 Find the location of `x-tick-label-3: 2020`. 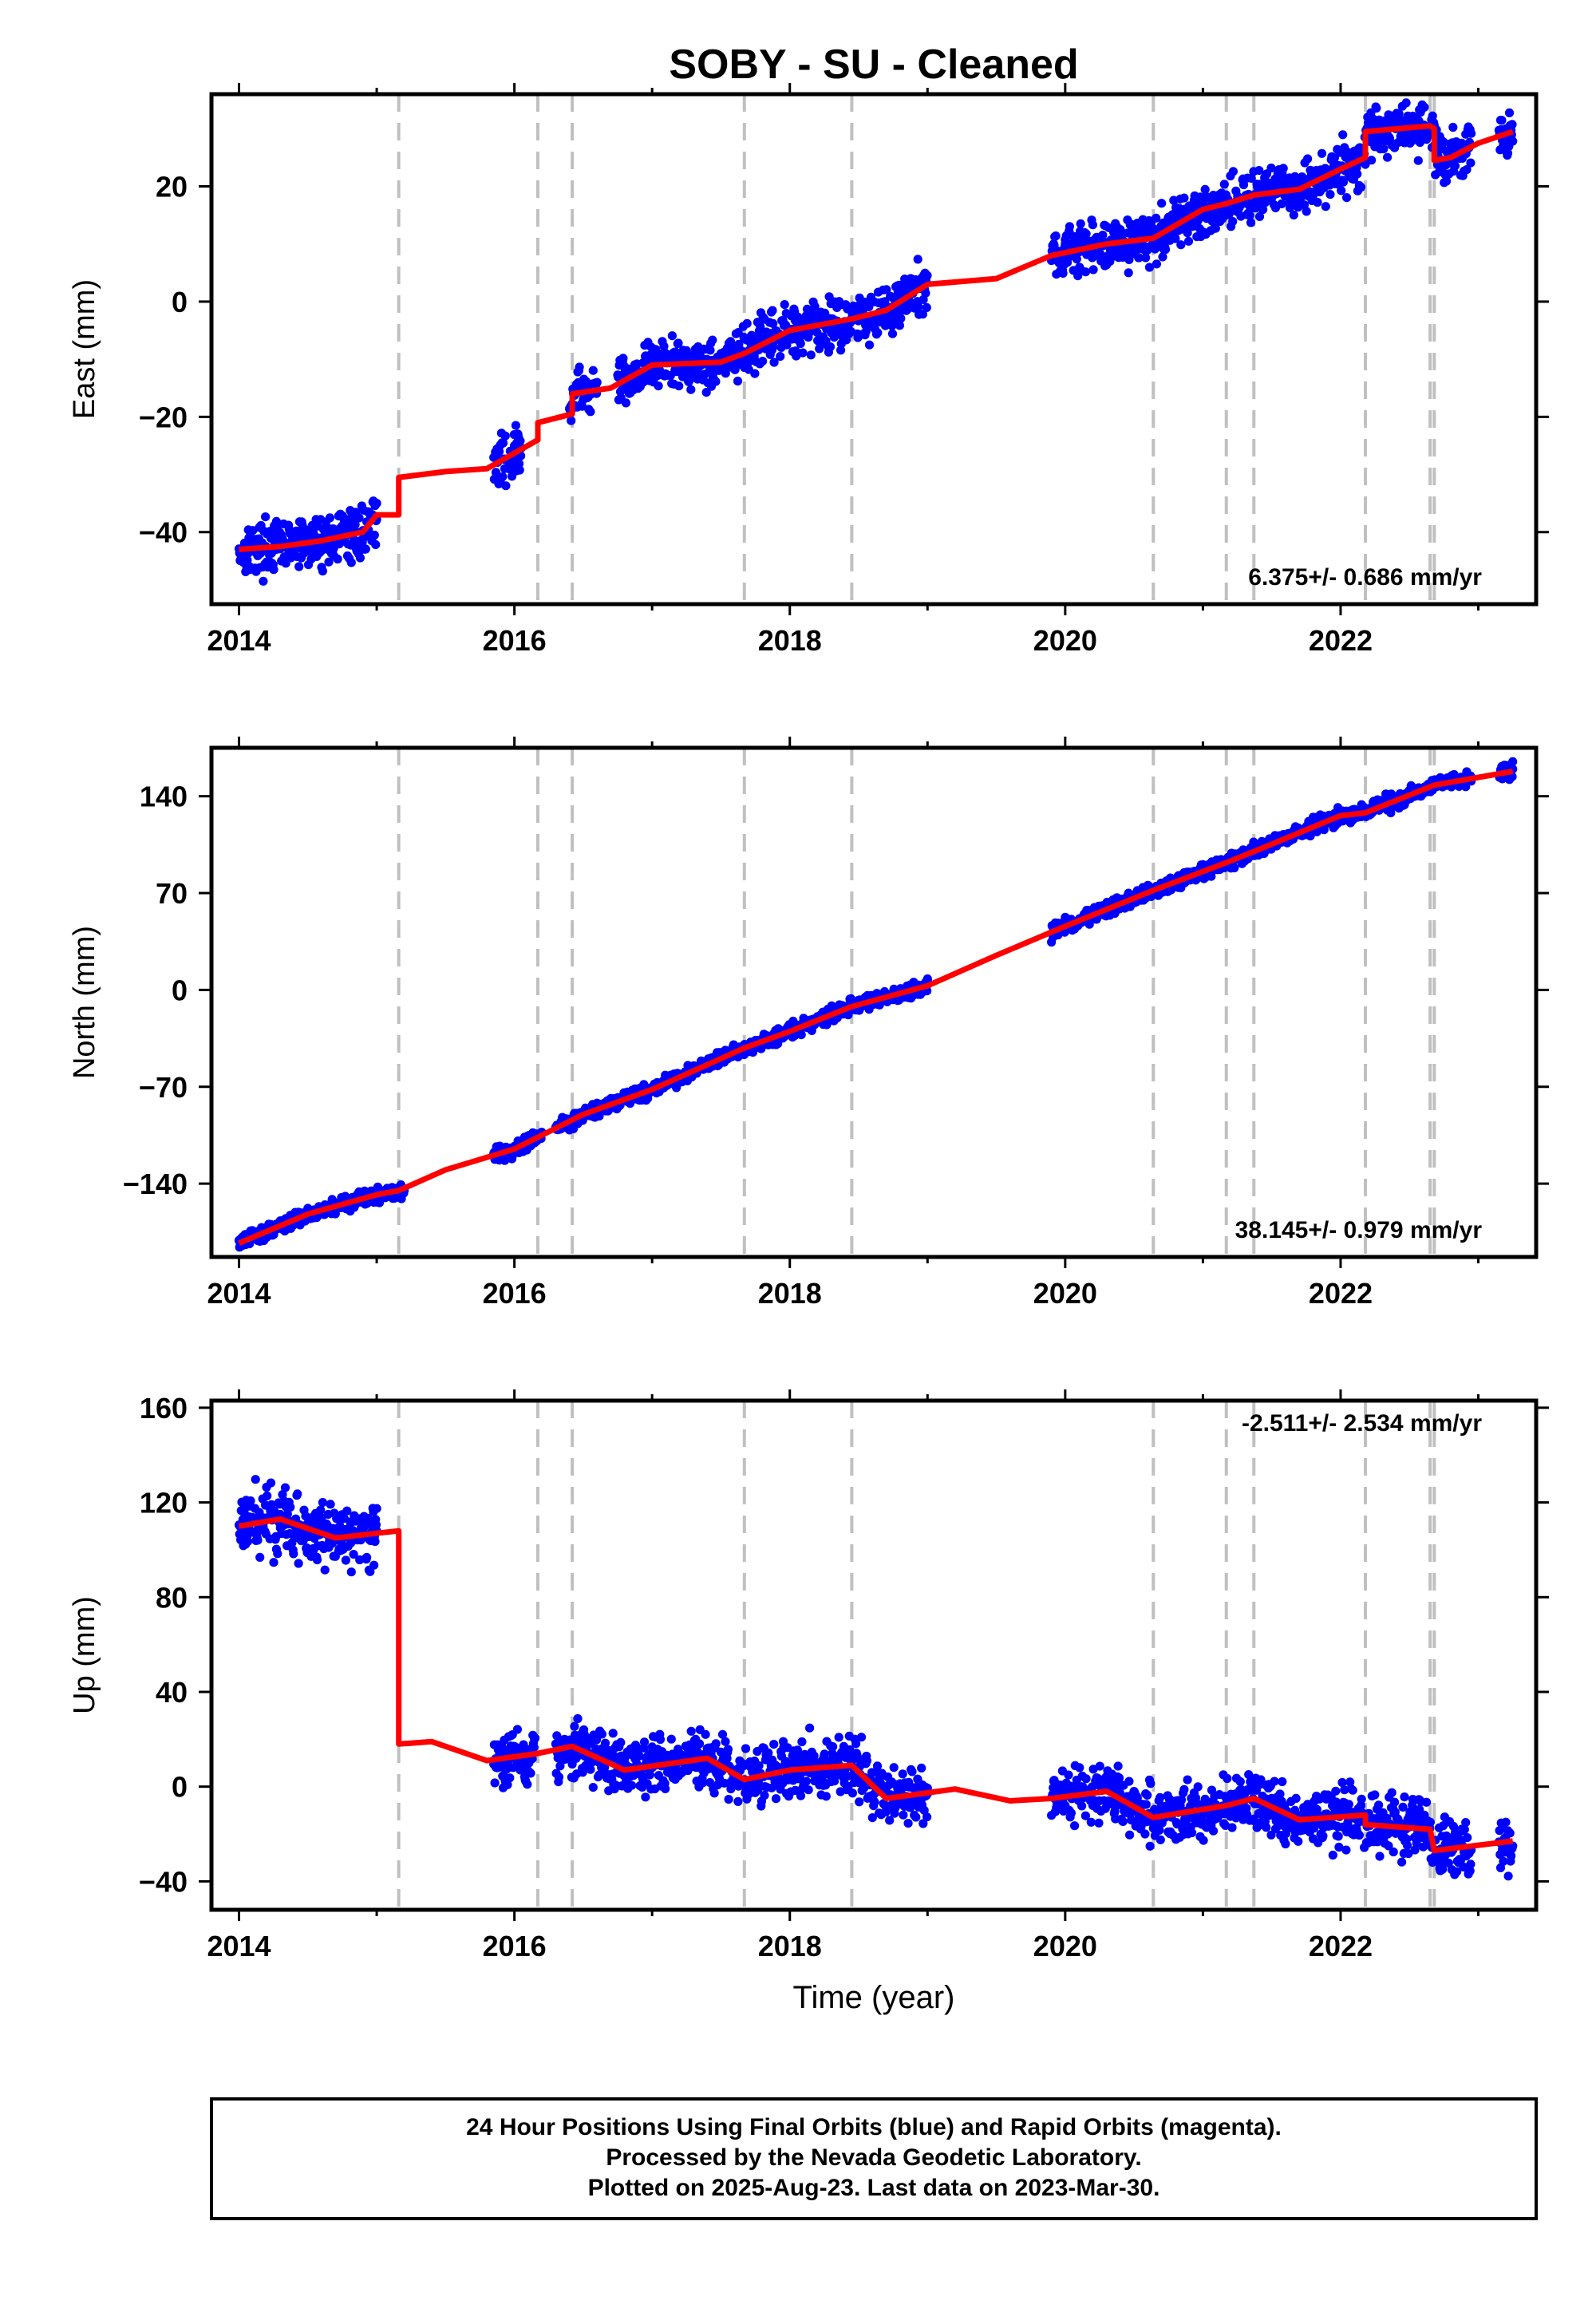

x-tick-label-3: 2020 is located at coordinates (1065, 1293).